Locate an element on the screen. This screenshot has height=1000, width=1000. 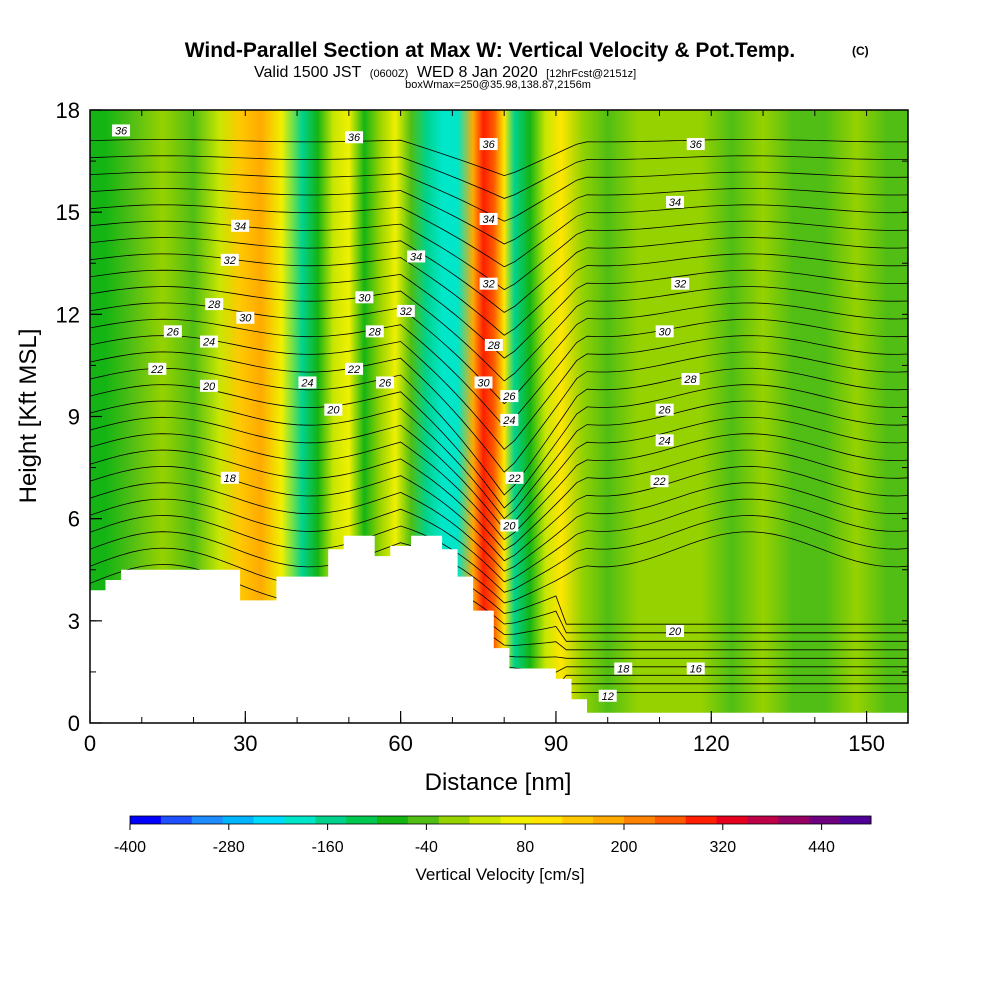
subtitle-forecast: [12hrFcst@2151z] is located at coordinates (591, 74).